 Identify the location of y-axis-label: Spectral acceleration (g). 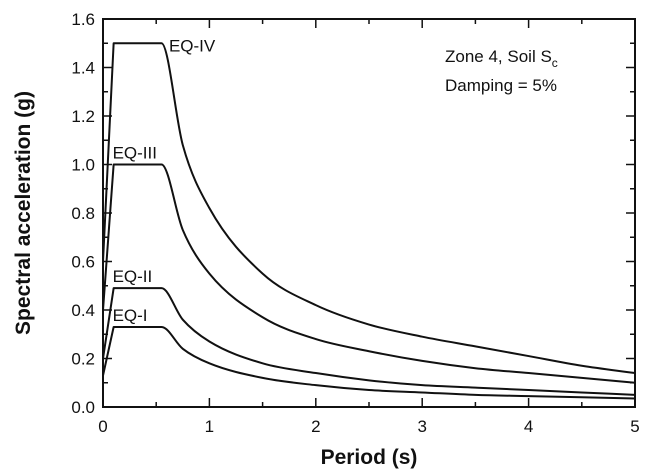
(23, 213).